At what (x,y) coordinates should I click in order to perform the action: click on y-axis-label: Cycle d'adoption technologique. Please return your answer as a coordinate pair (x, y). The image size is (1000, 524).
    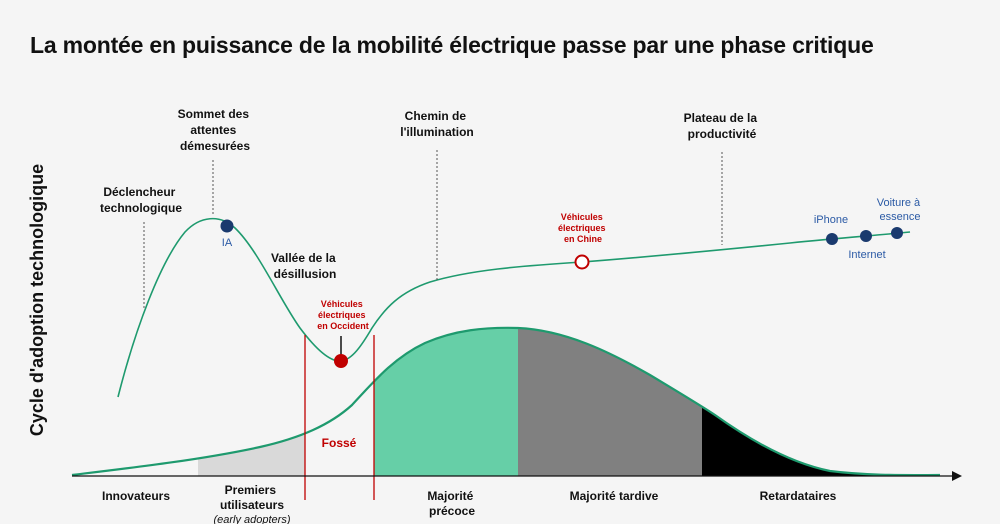
    Looking at the image, I should click on (37, 300).